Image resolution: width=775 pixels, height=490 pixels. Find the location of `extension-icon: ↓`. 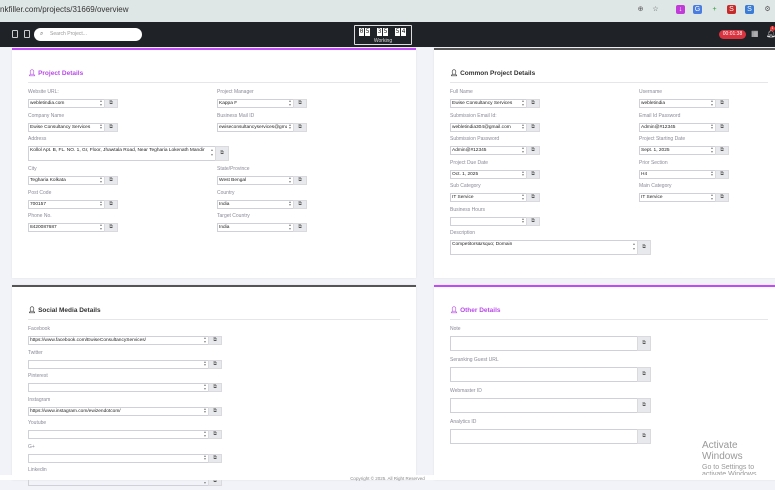

extension-icon: ↓ is located at coordinates (680, 9).